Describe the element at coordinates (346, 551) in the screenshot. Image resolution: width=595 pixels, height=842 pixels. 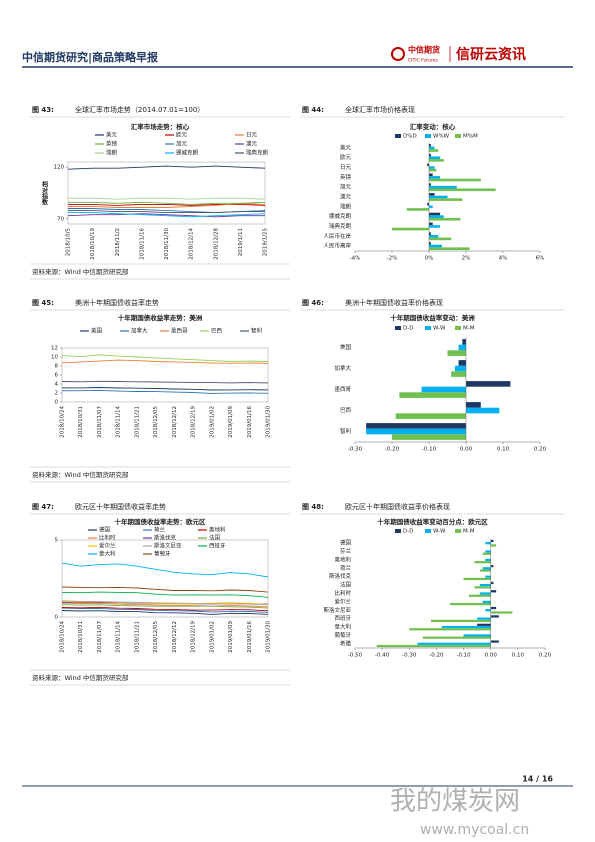
I see `category-label: 芬兰` at that location.